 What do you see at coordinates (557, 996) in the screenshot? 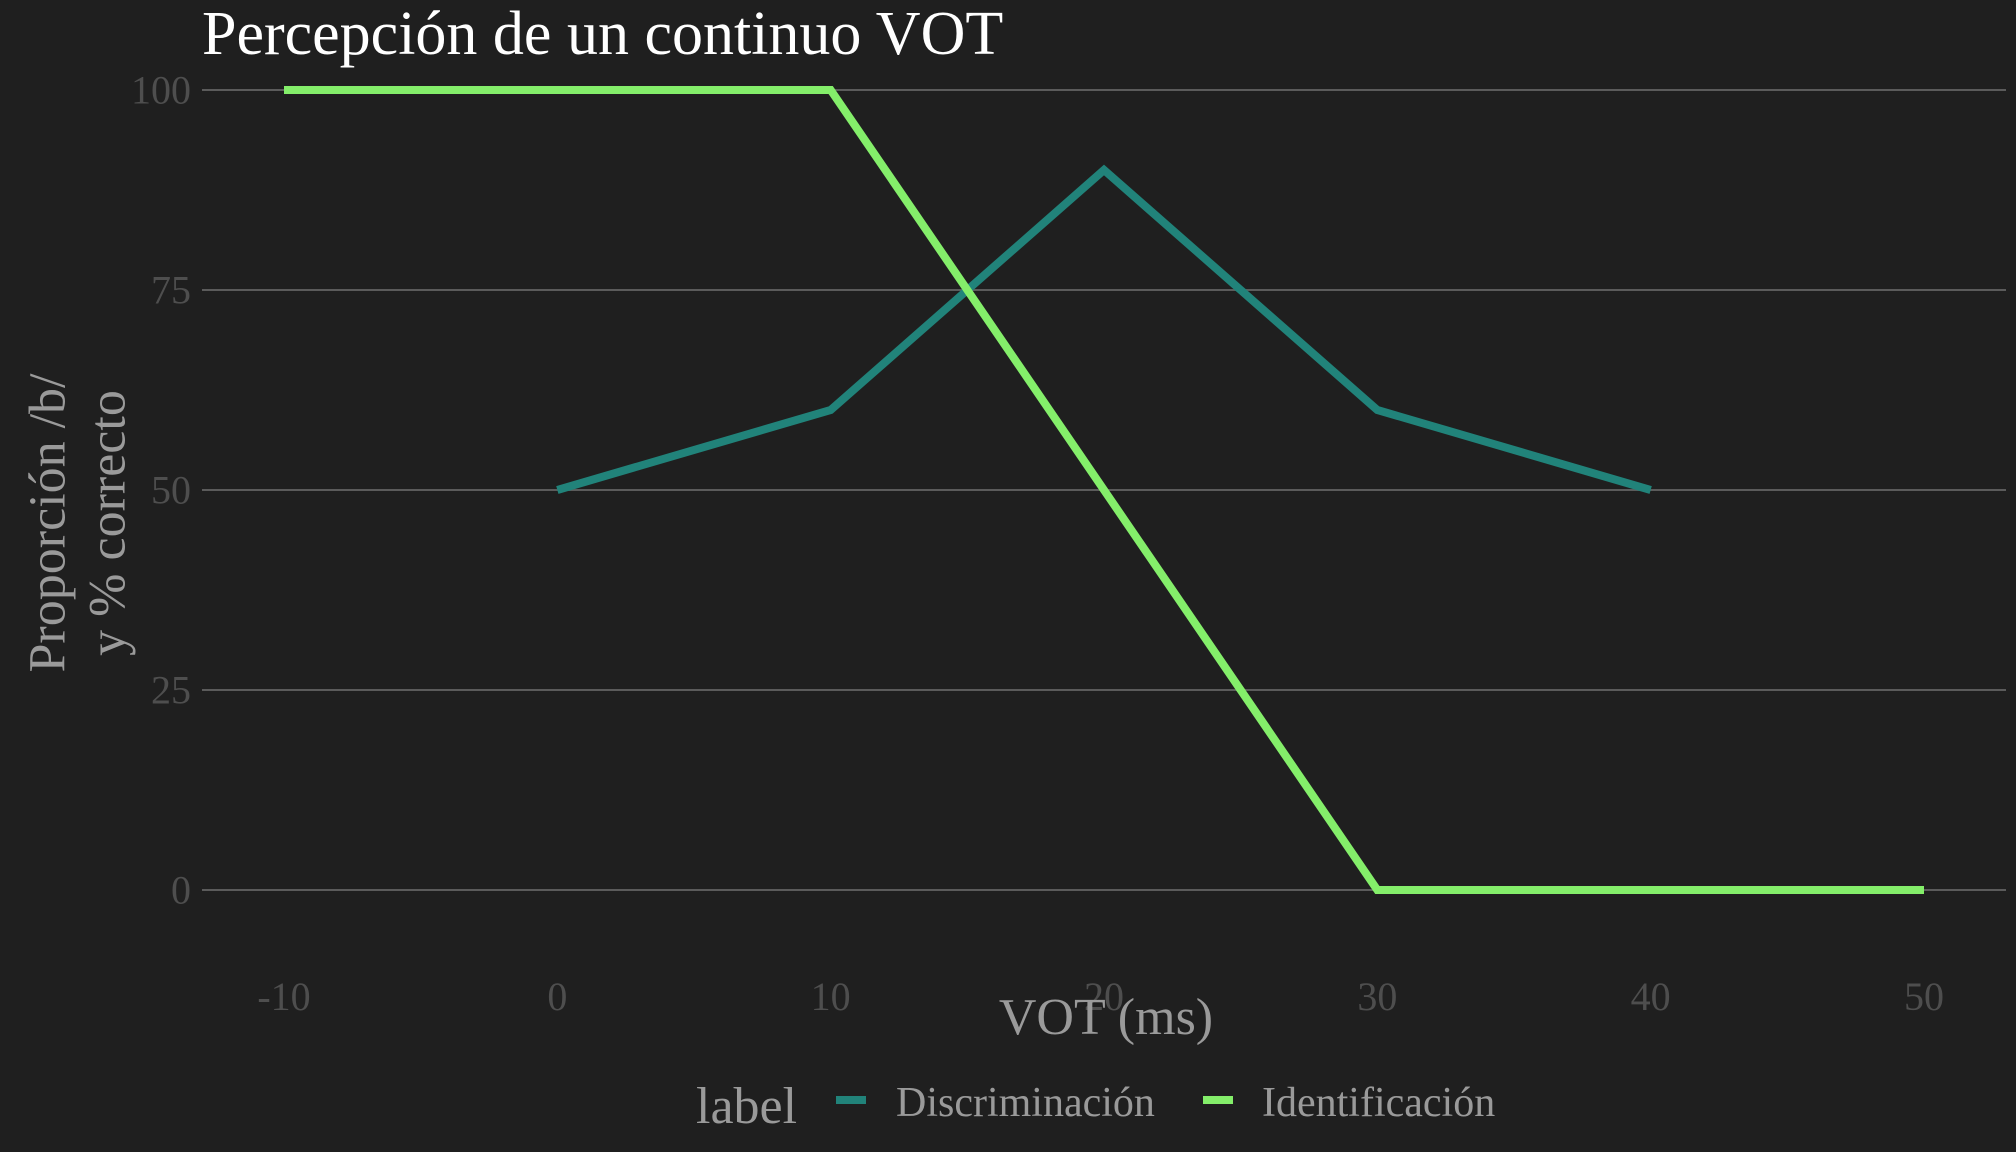
I see `x-tick-label-0: 0` at bounding box center [557, 996].